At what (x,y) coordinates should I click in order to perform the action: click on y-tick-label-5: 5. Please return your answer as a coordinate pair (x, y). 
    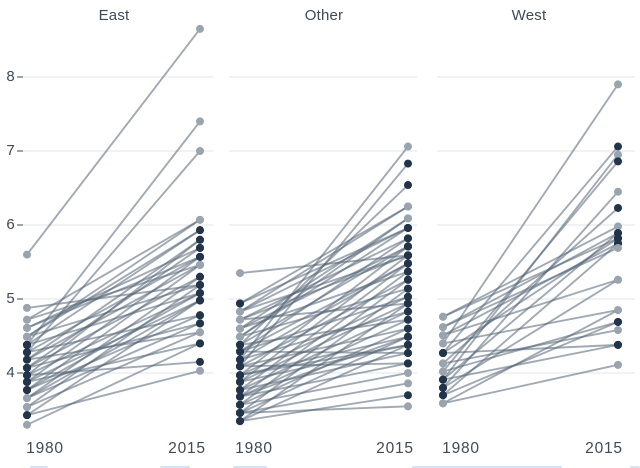
    Looking at the image, I should click on (10, 298).